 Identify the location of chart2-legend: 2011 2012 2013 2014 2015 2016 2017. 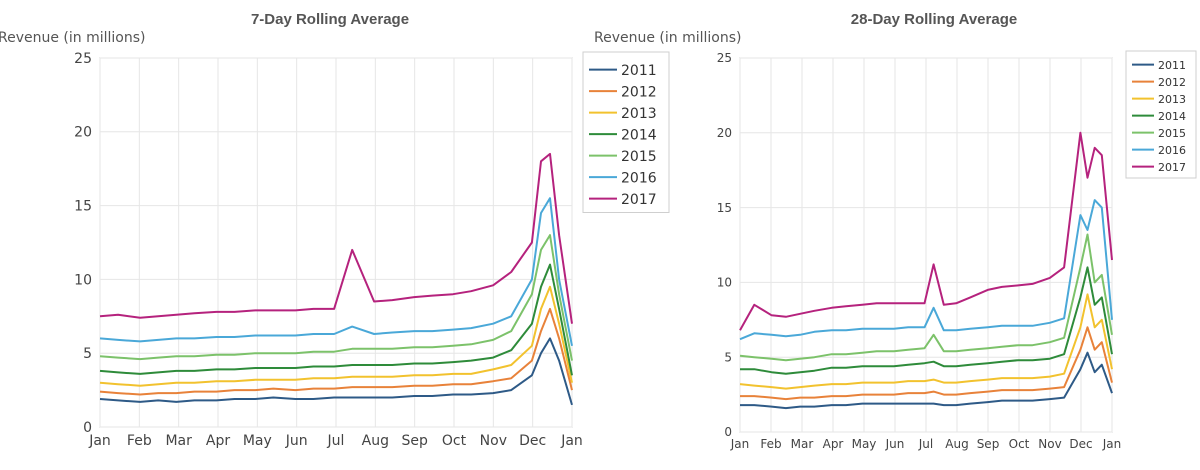
(1161, 114).